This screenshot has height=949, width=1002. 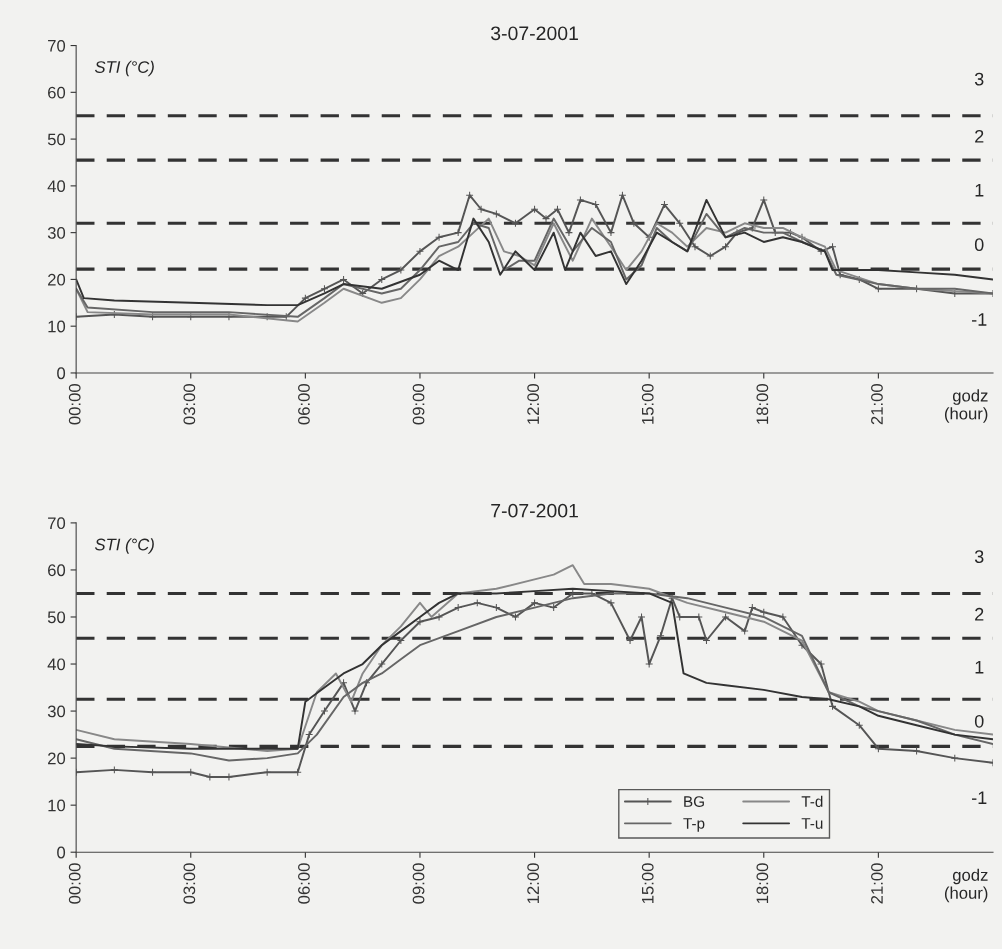 I want to click on legend-label: T-p, so click(x=694, y=825).